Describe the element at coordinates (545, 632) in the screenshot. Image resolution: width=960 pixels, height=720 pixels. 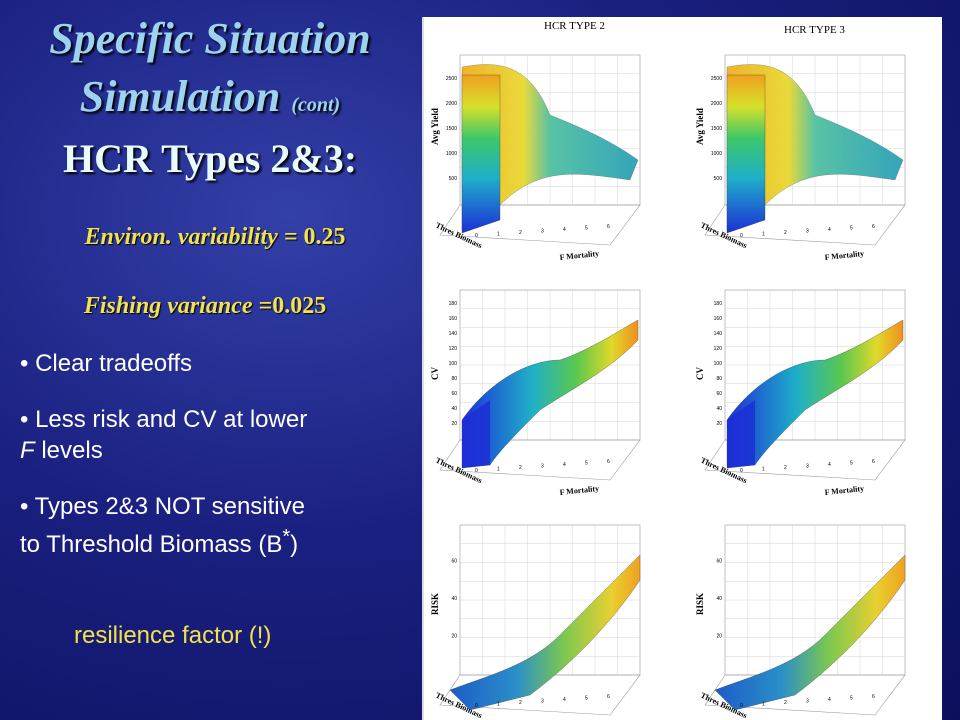
I see `surface-risk` at that location.